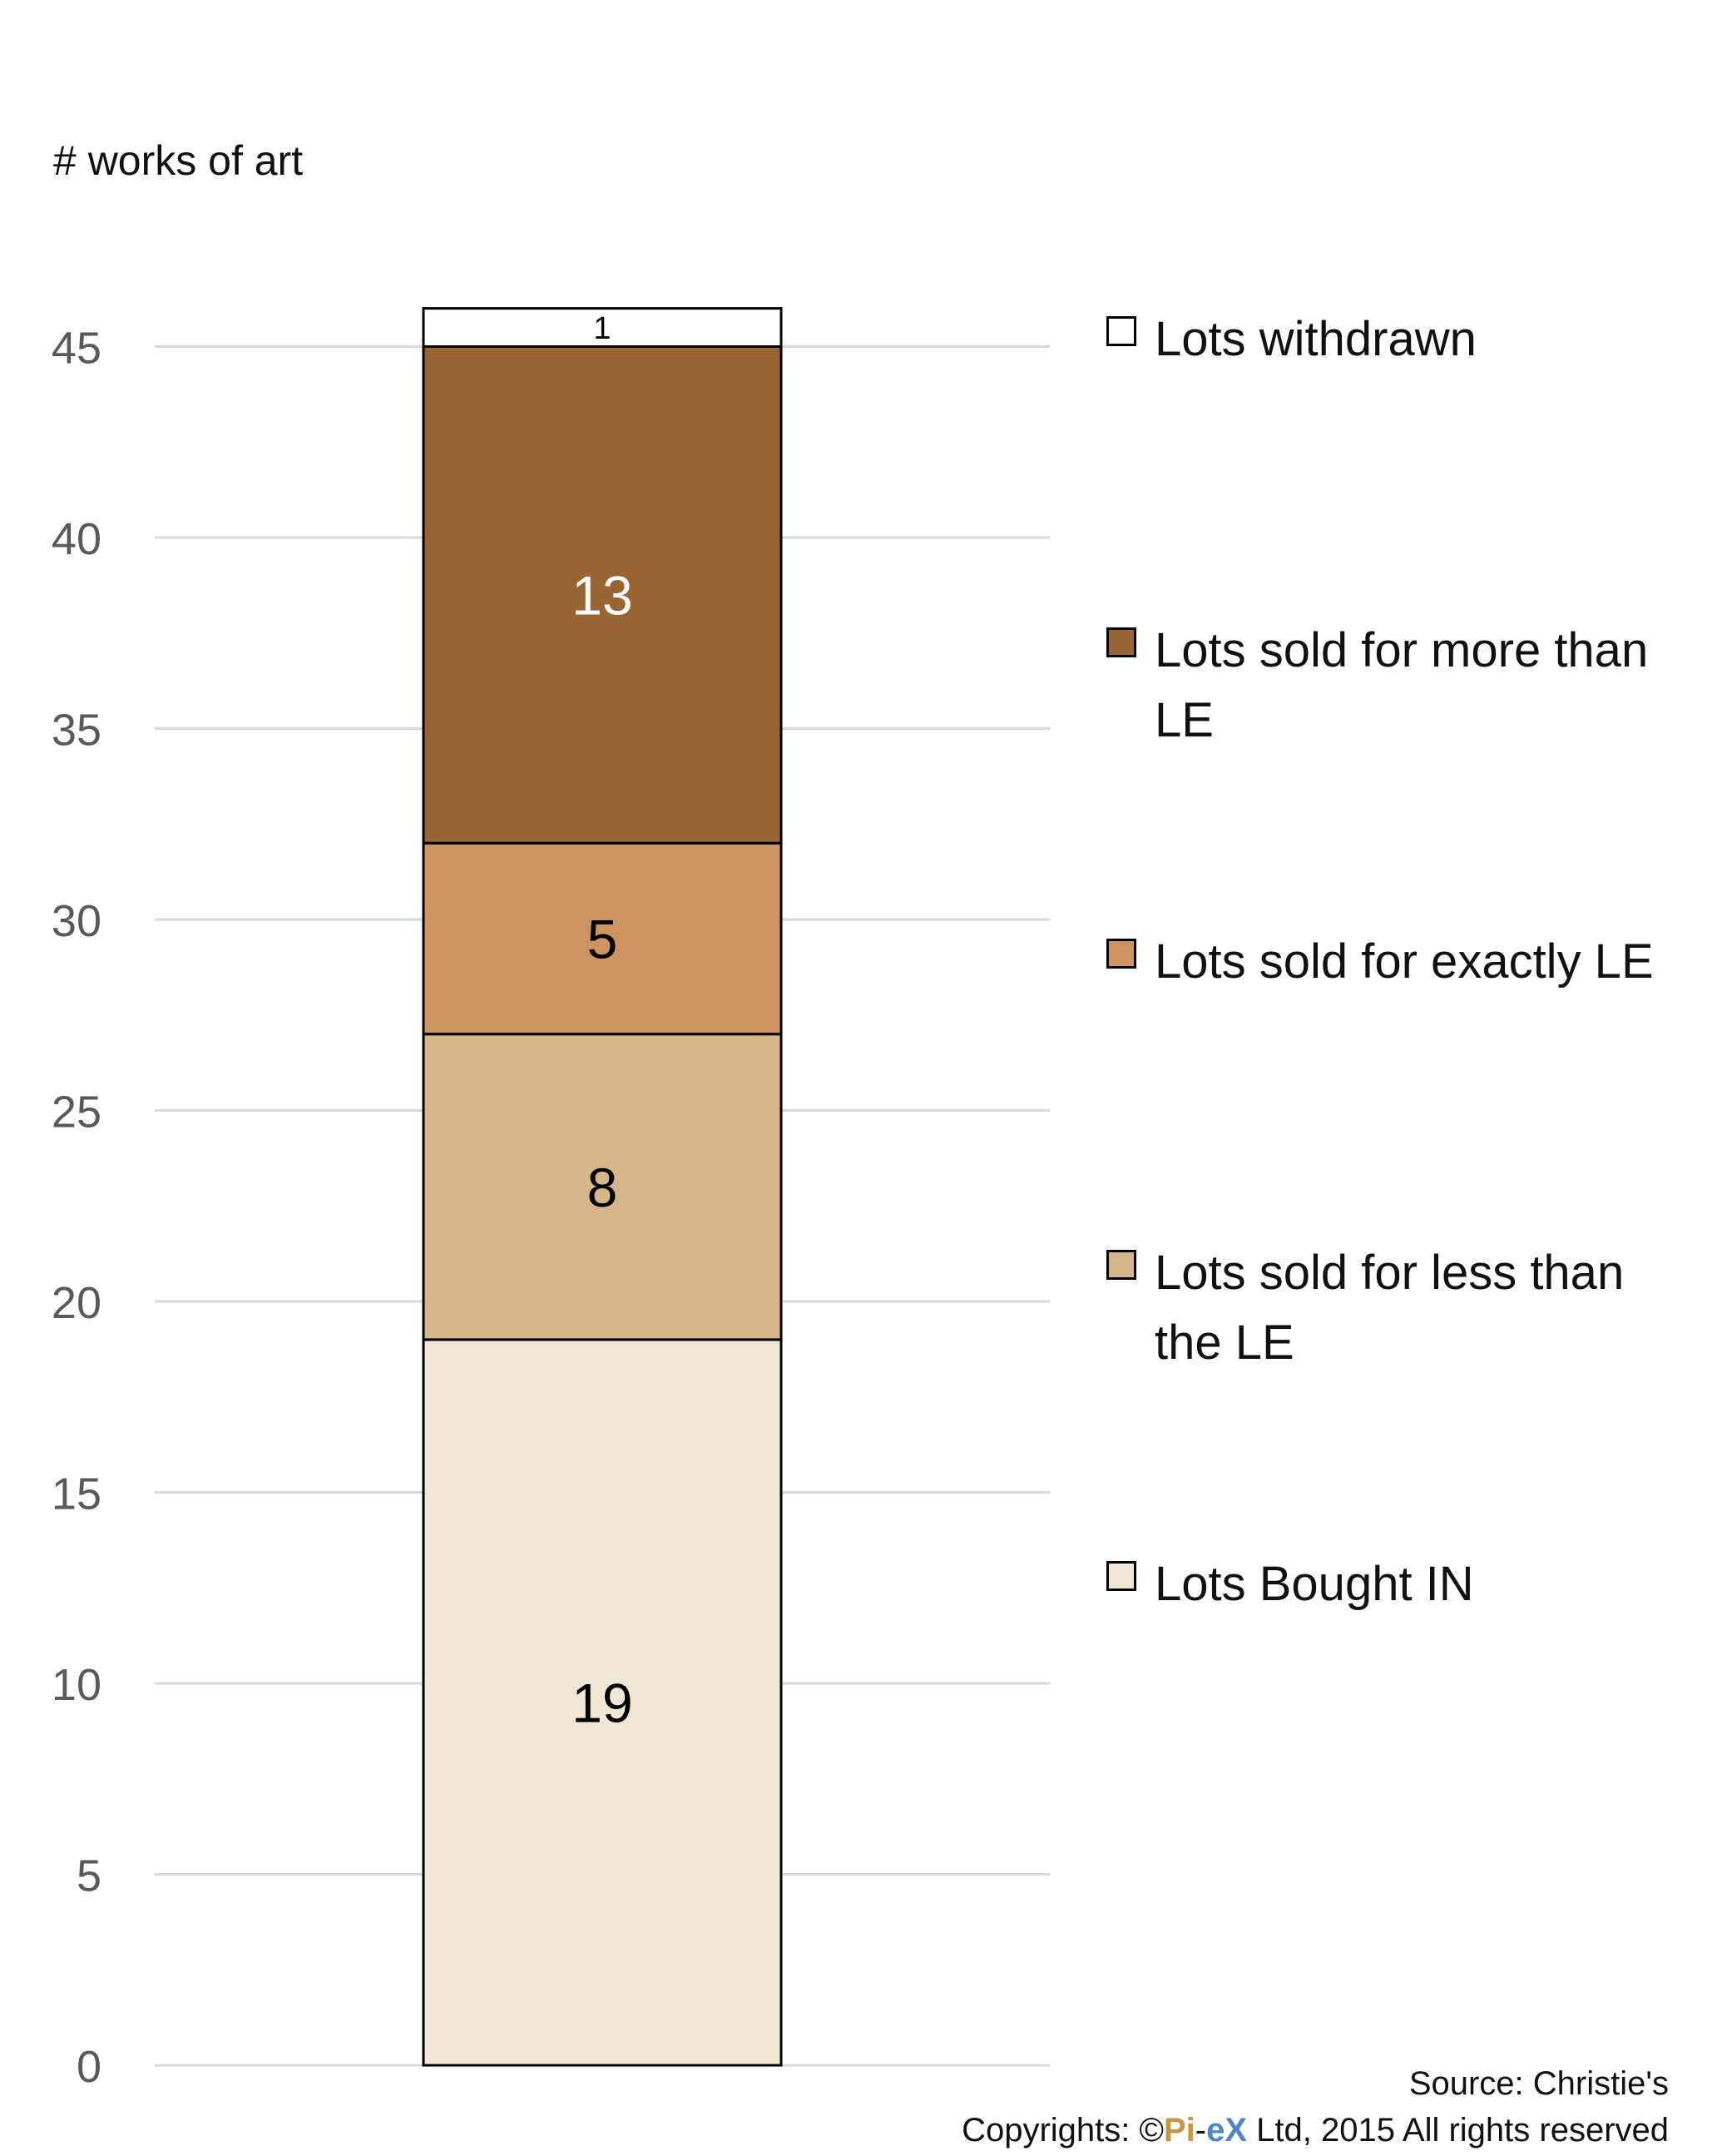  What do you see at coordinates (1227, 2131) in the screenshot?
I see `brand-ex: eX` at bounding box center [1227, 2131].